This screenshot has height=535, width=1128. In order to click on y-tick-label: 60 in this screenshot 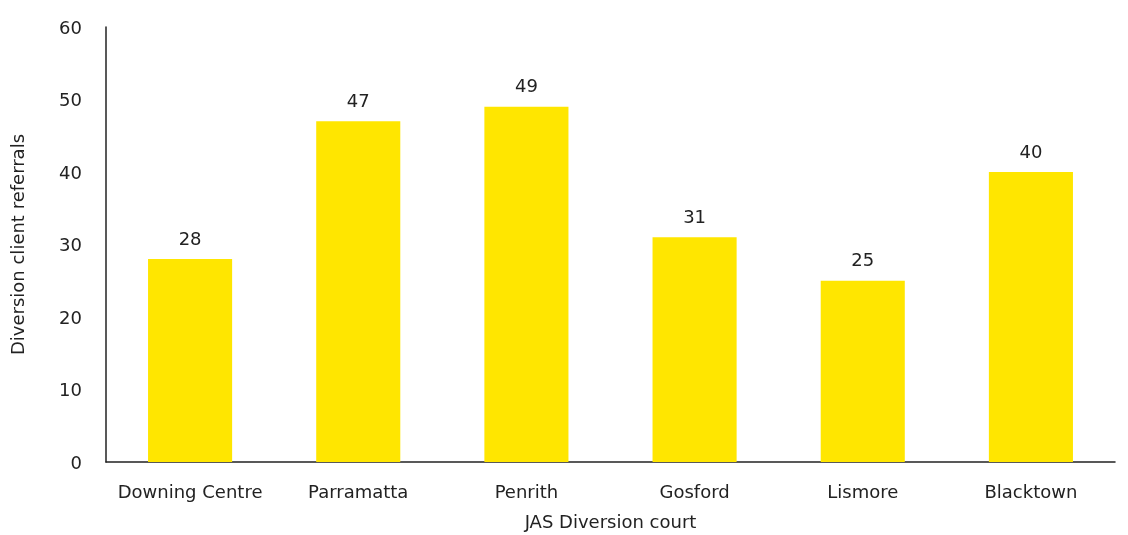, I will do `click(70, 27)`.